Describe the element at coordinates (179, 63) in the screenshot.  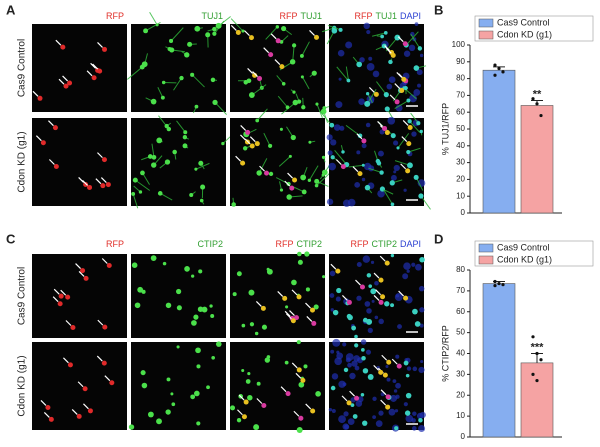
I see `micrograph` at that location.